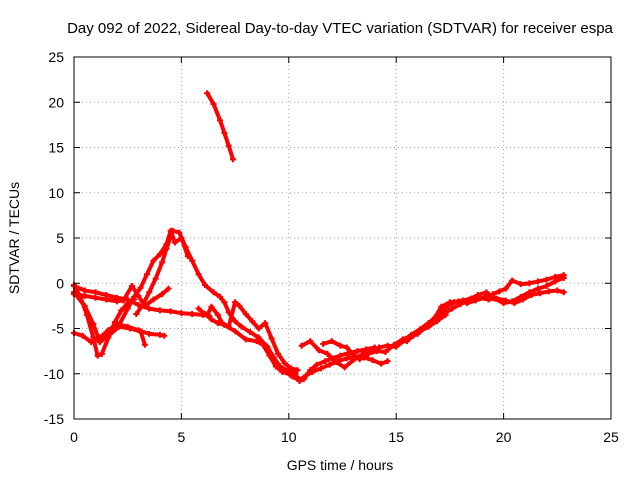 This screenshot has width=640, height=480. Describe the element at coordinates (611, 437) in the screenshot. I see `x-tick-label: 25` at that location.